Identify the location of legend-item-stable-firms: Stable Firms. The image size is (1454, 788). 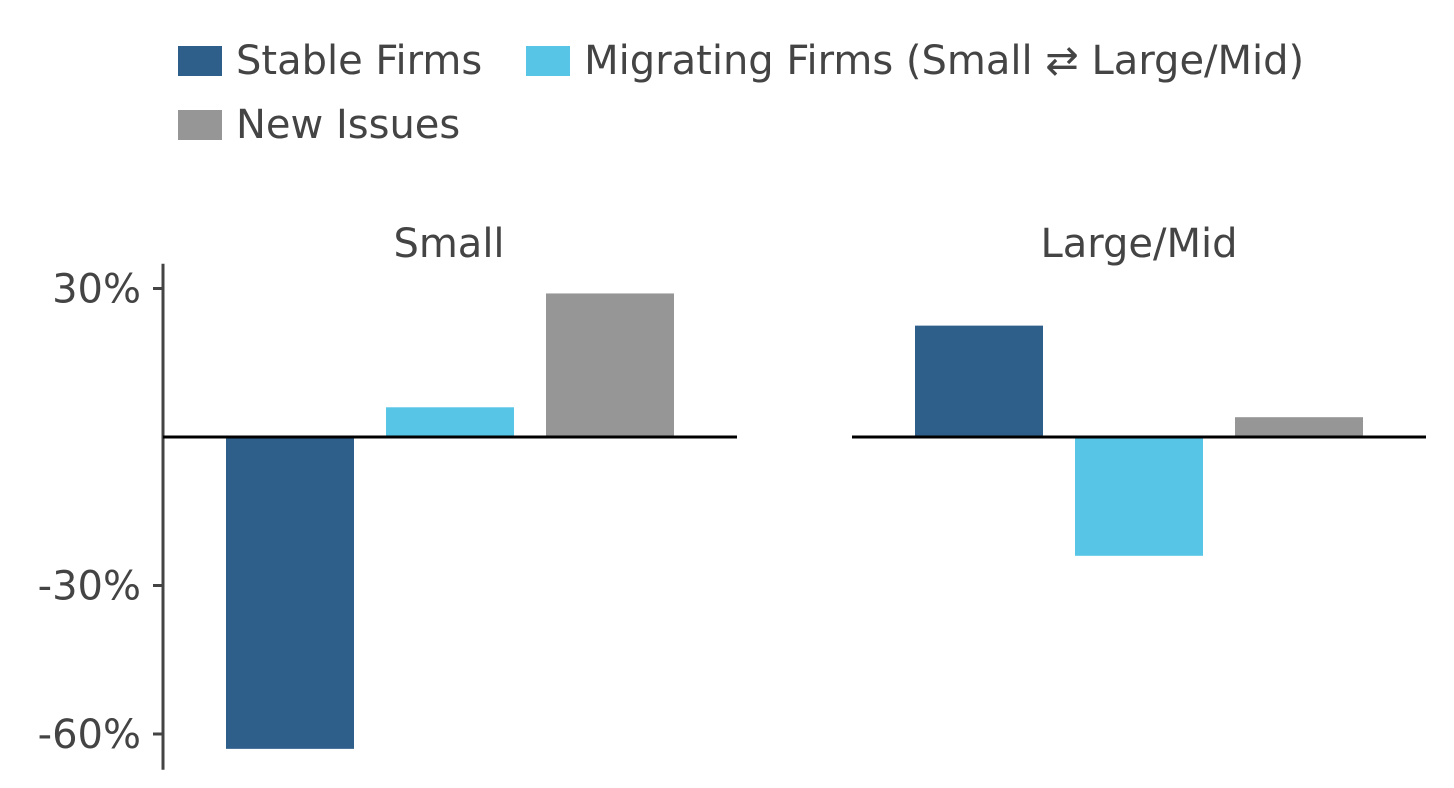
(330, 61).